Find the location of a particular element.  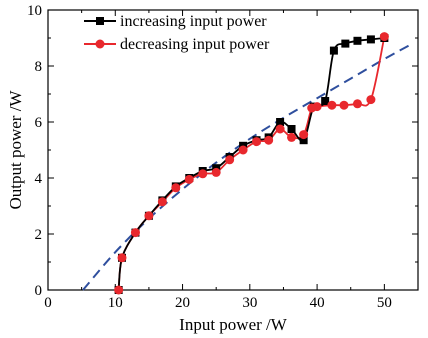

x-axis-title: Input power /W is located at coordinates (233, 324).